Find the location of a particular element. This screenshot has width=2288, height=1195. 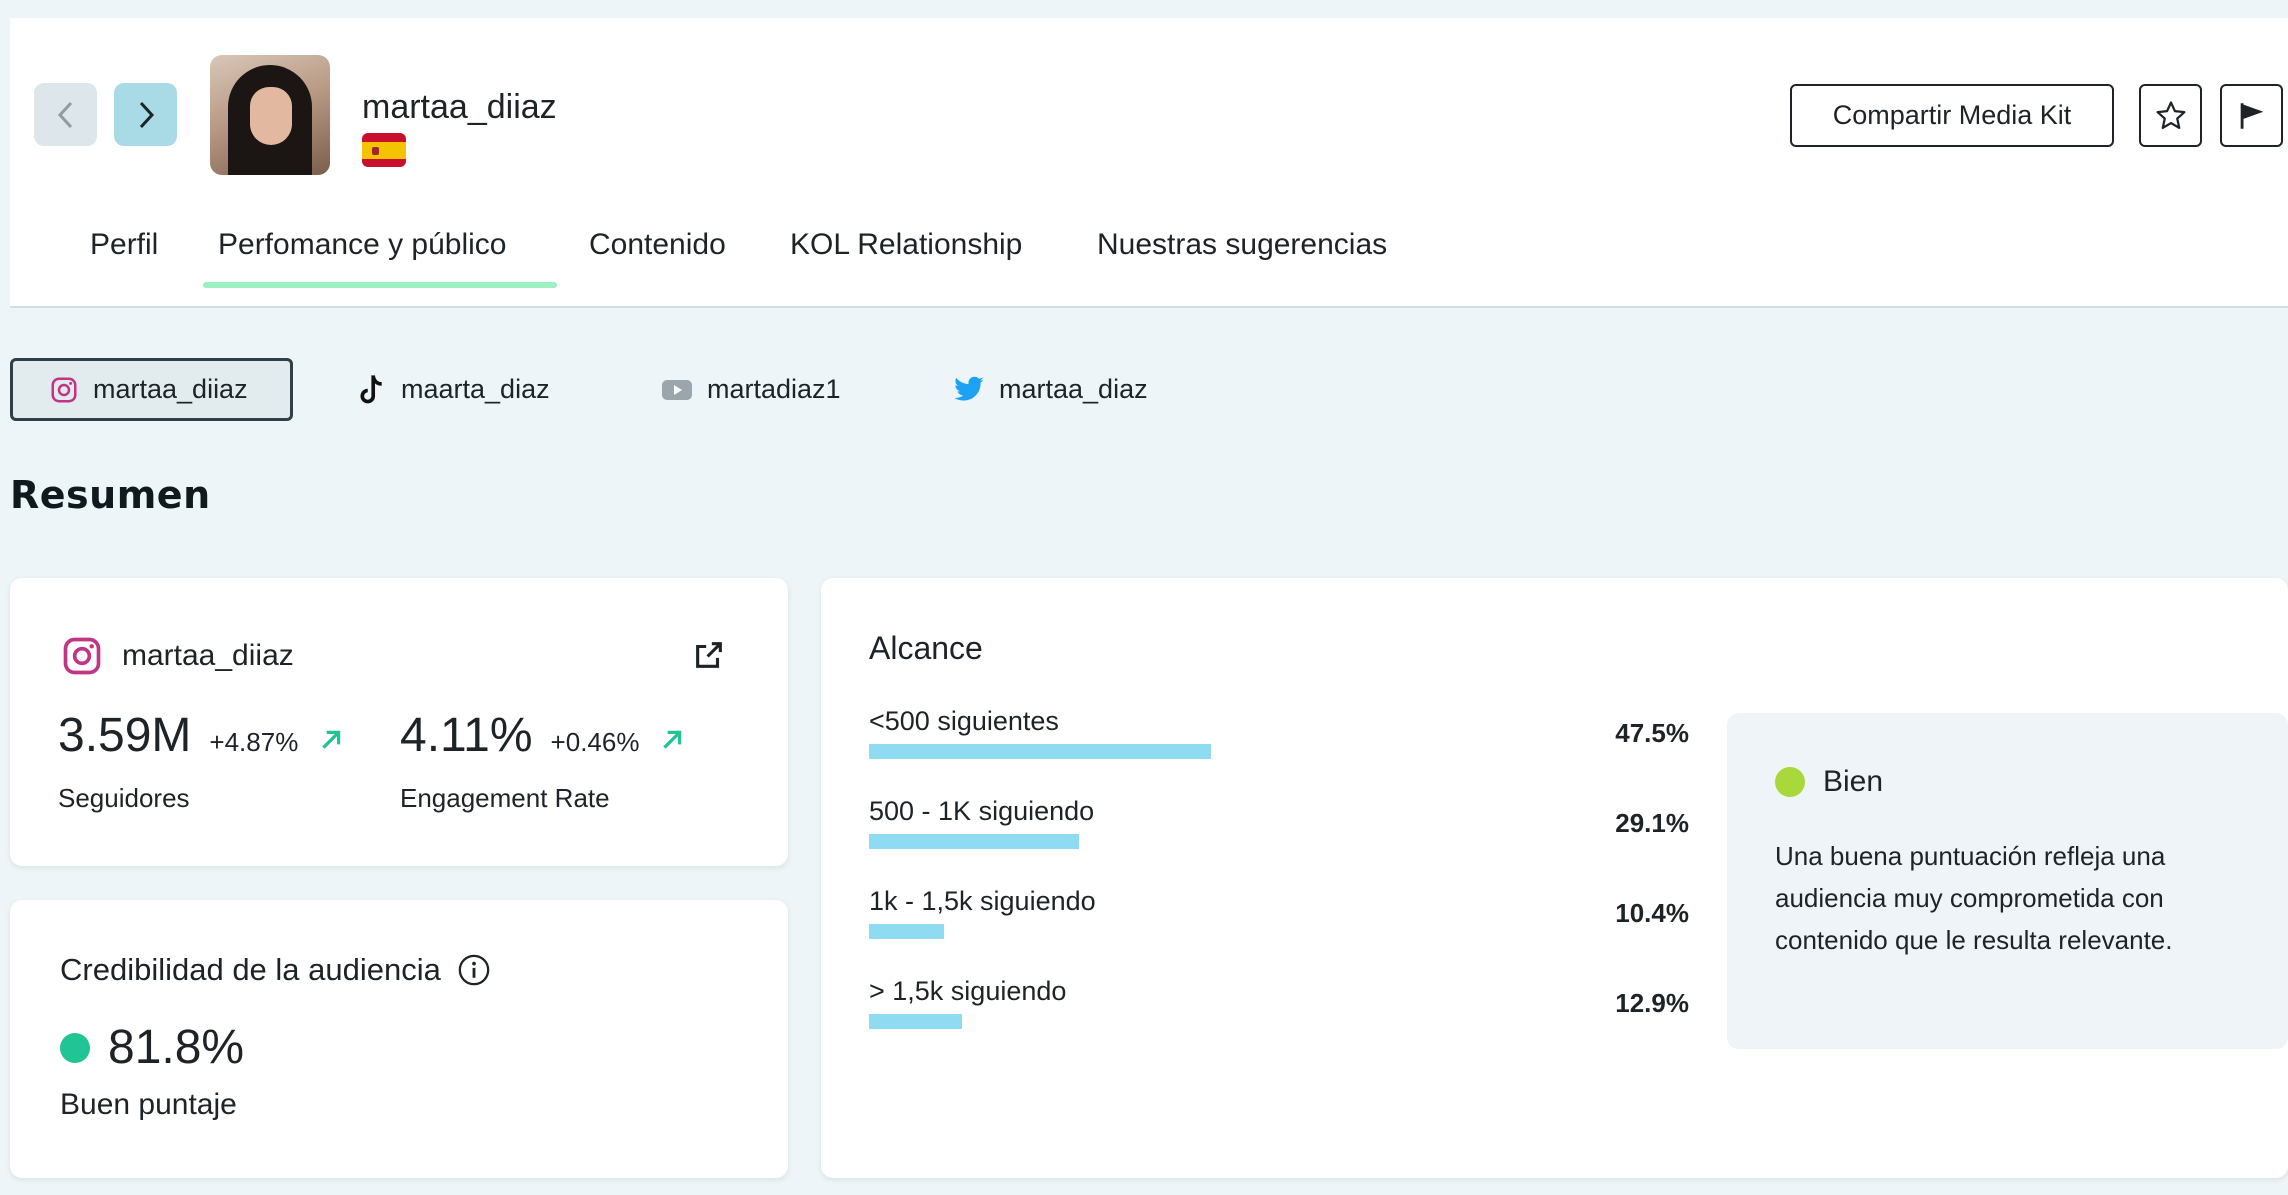

star-icon is located at coordinates (2170, 114).